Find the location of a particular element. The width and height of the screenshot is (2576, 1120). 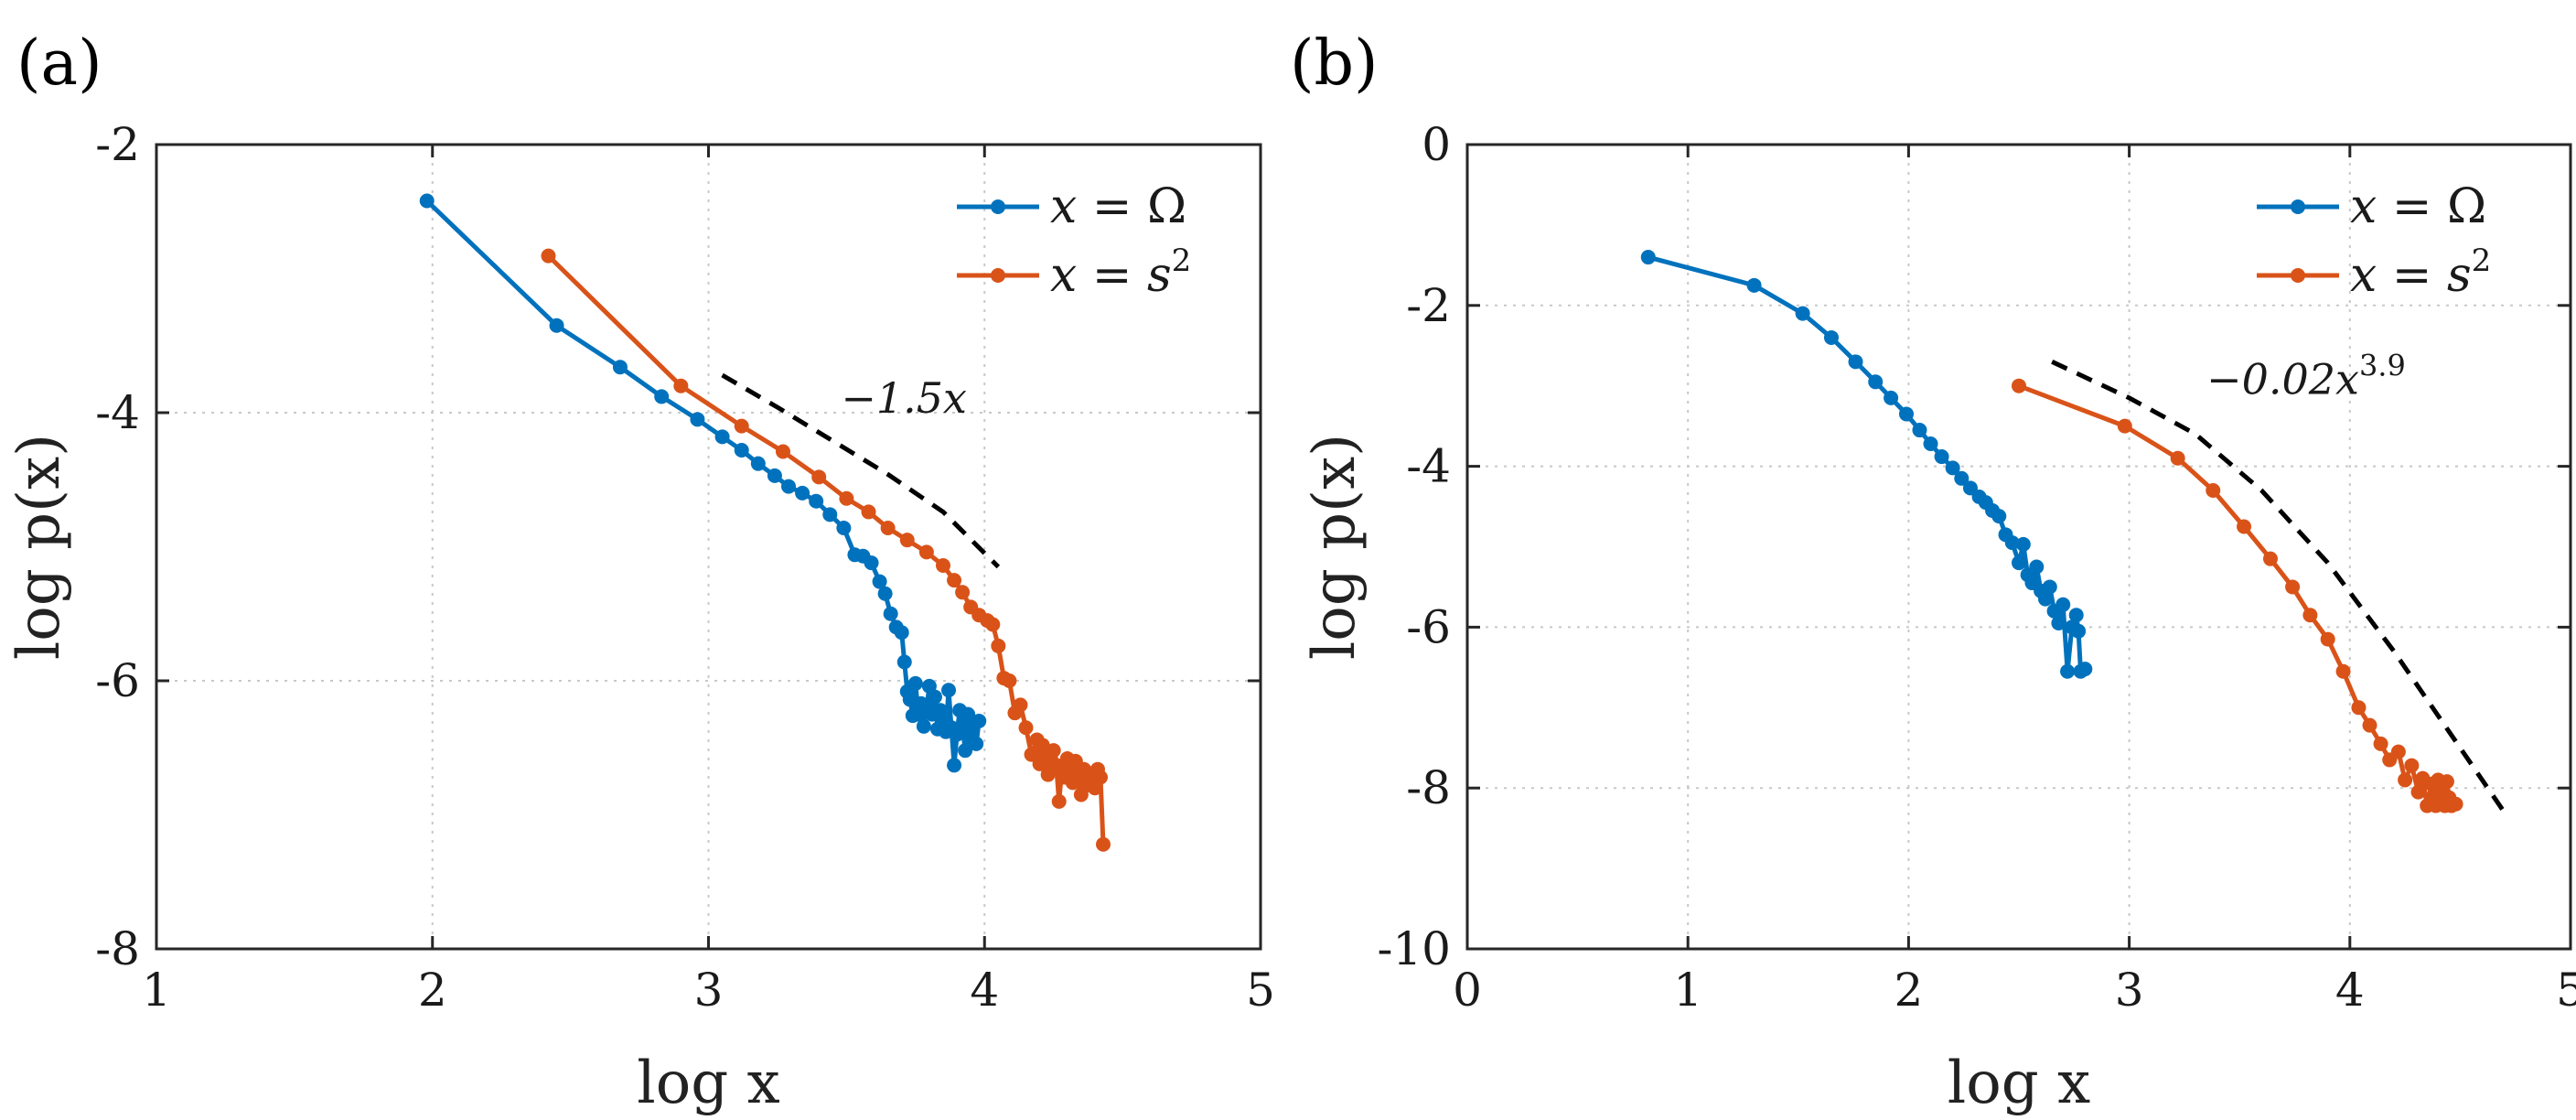

panel-label: (b) is located at coordinates (1335, 63).